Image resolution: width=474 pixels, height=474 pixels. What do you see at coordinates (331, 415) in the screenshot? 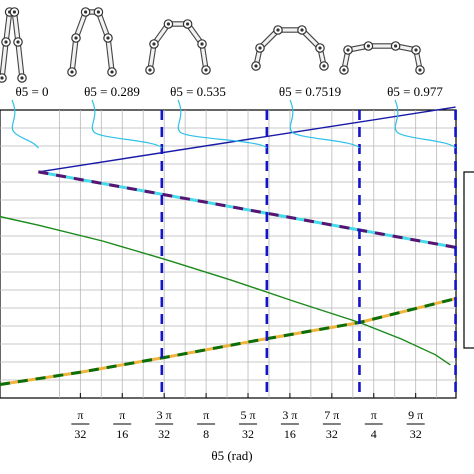
I see `x-tick-num-6: 7 π` at bounding box center [331, 415].